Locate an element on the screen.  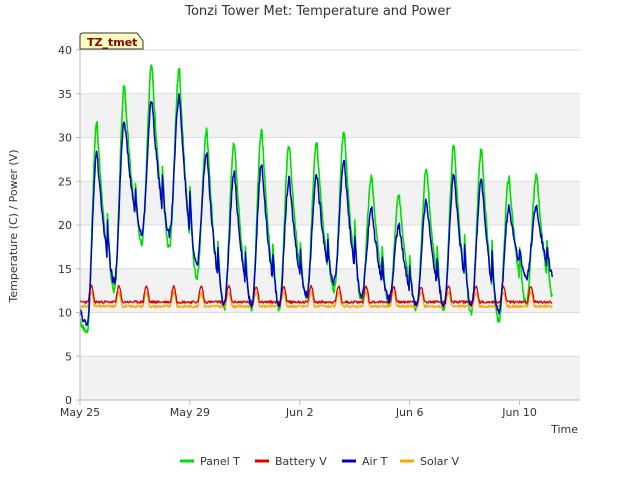
x-tick-label: Jun 6 is located at coordinates (409, 412).